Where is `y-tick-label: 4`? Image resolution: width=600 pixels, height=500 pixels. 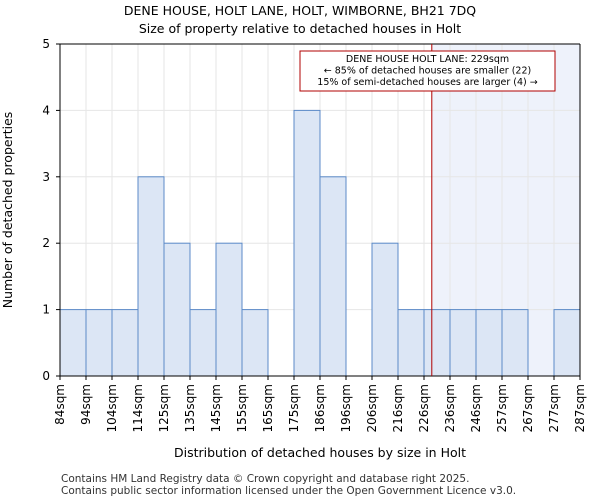
y-tick-label: 4 is located at coordinates (46, 110).